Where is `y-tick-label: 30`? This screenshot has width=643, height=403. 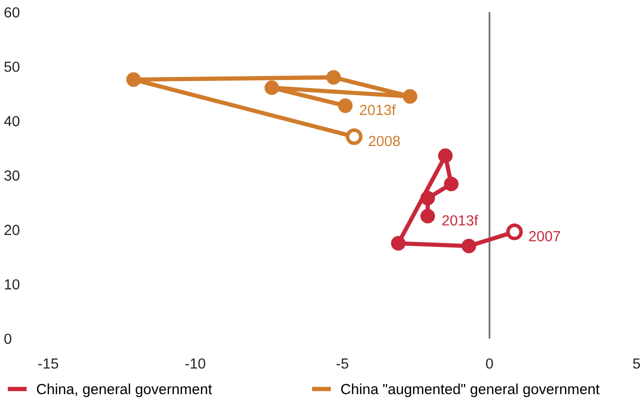
y-tick-label: 30 is located at coordinates (12, 175).